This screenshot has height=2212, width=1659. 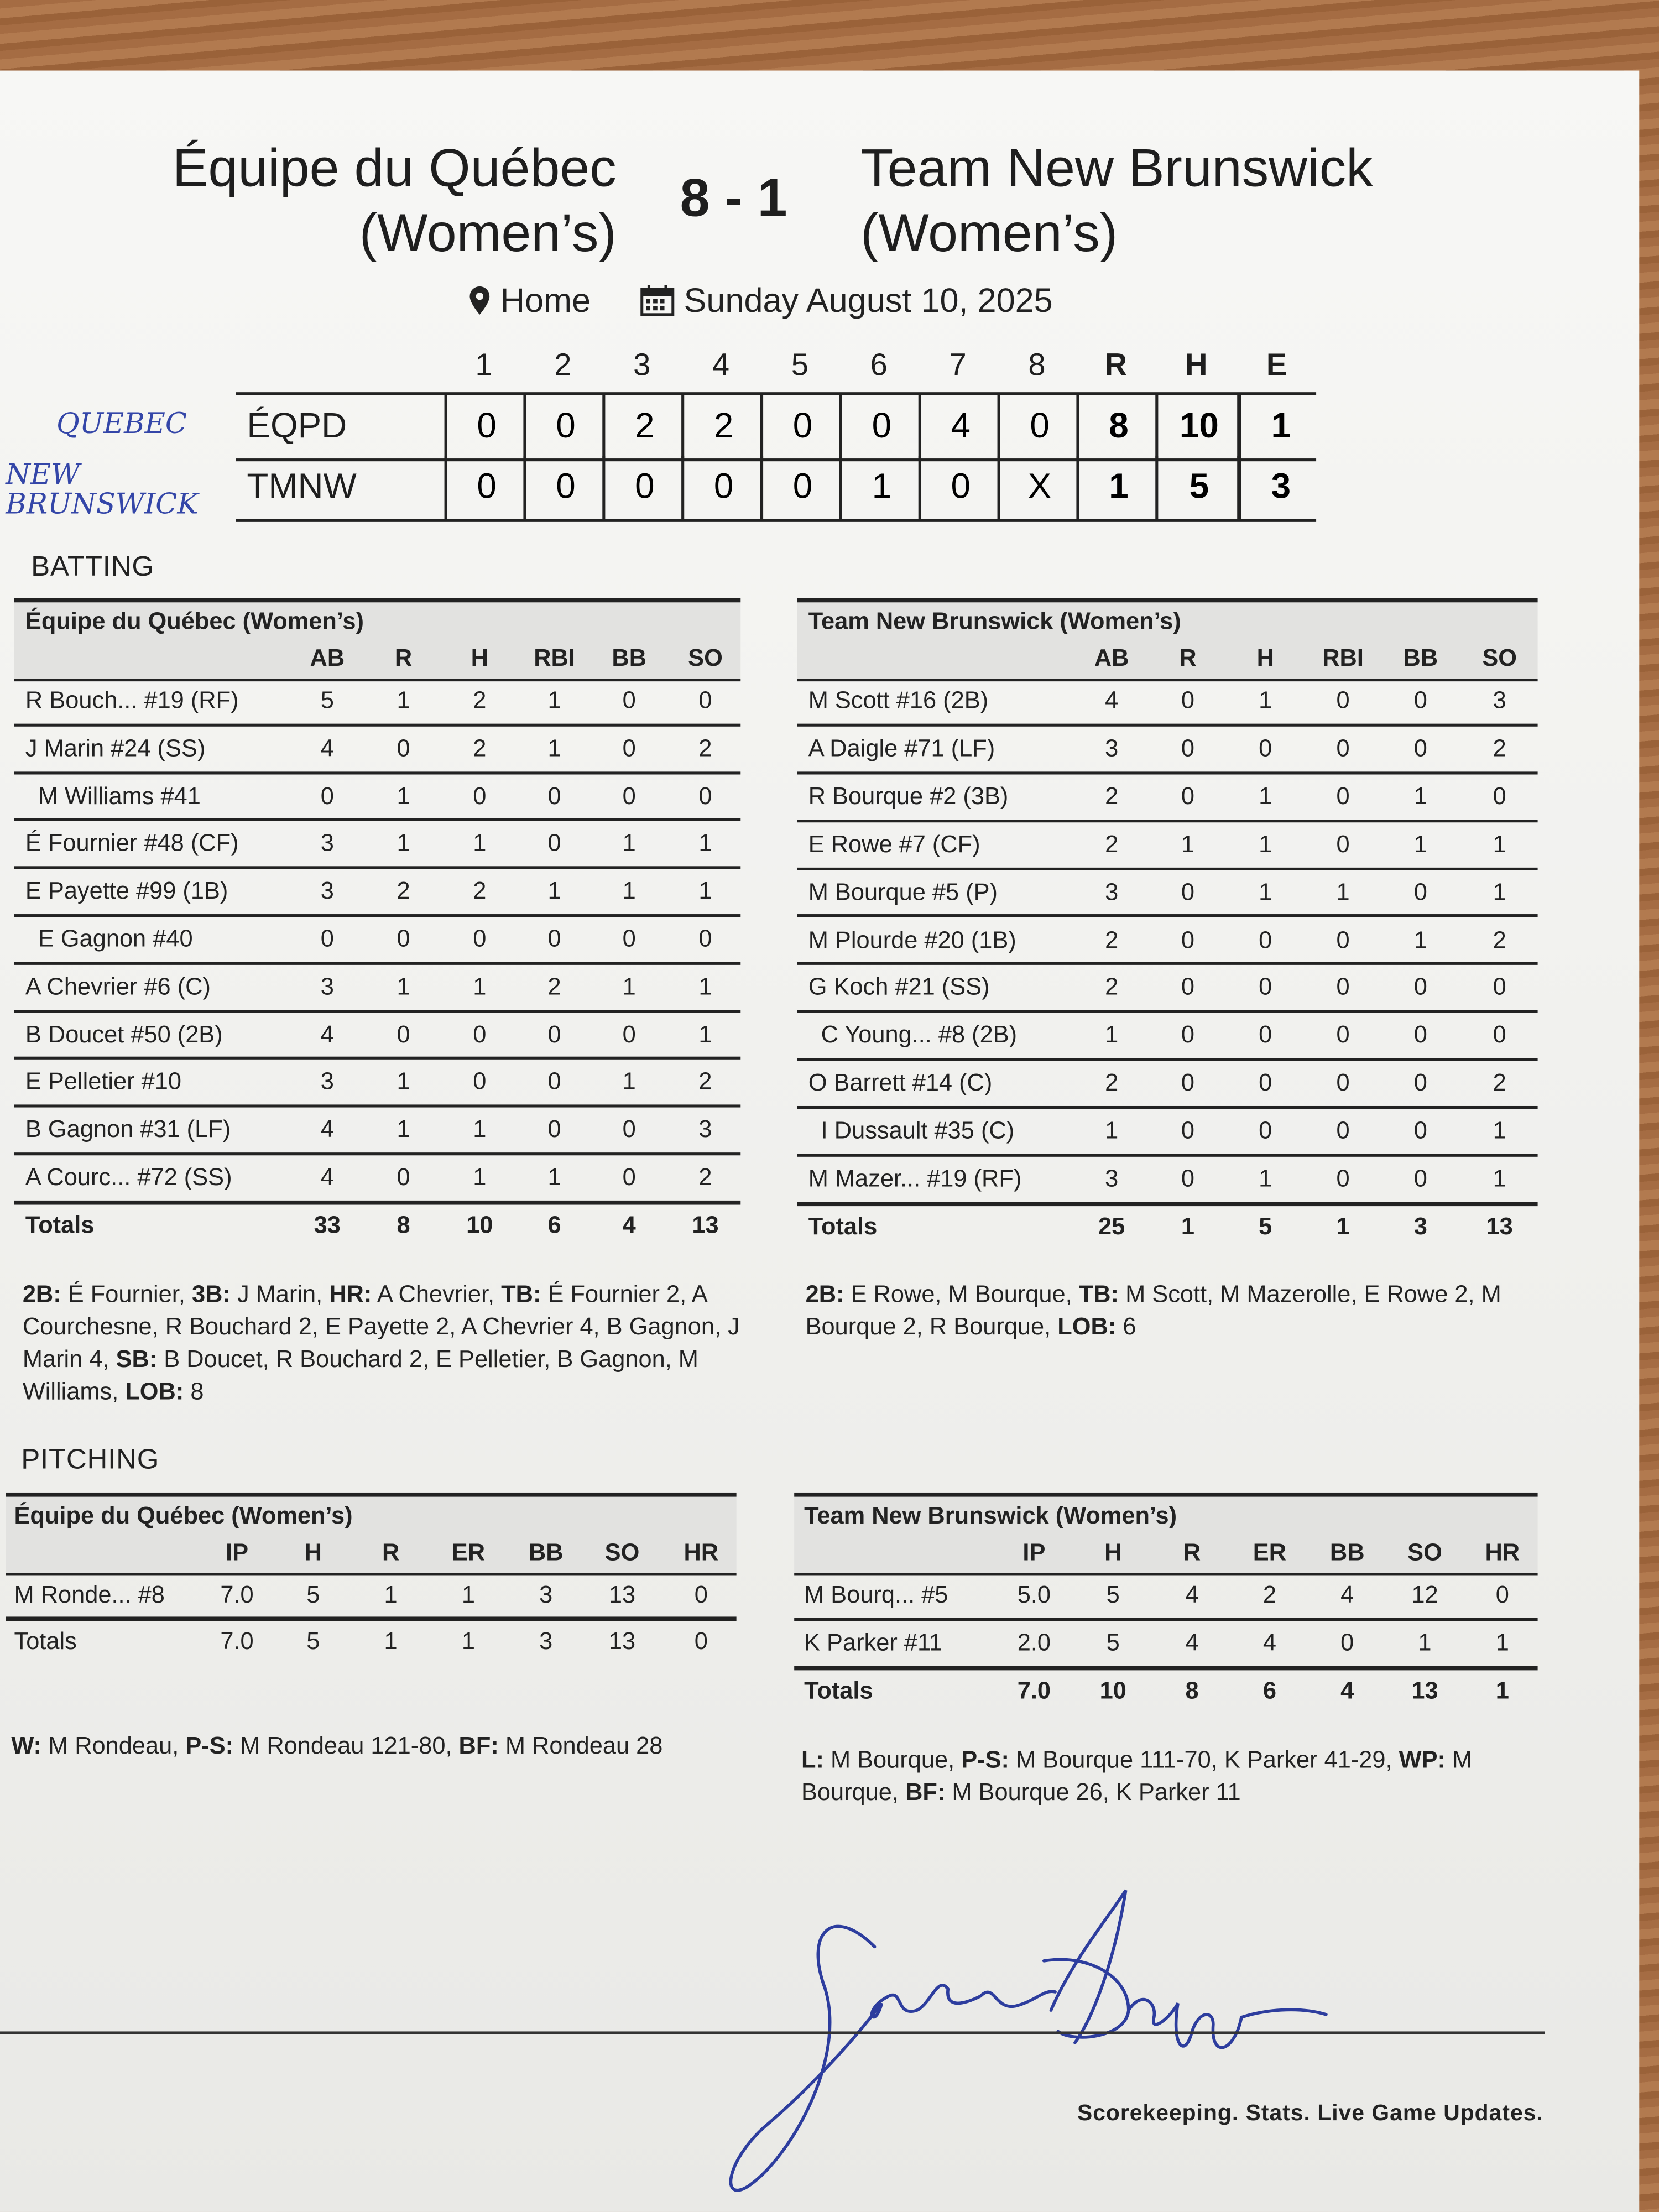 I want to click on note-label: WP:, so click(x=1423, y=1760).